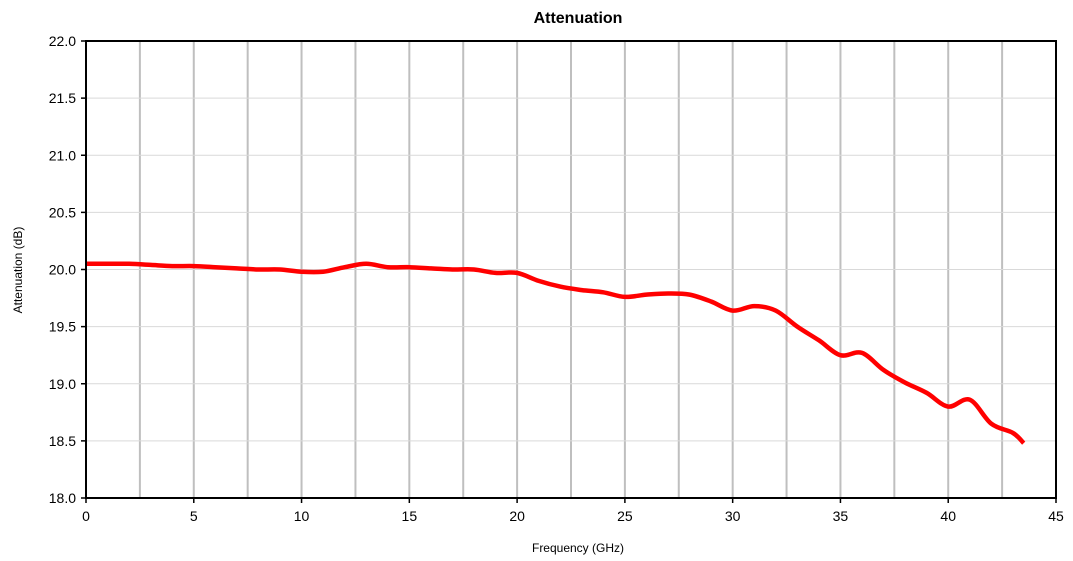 The width and height of the screenshot is (1073, 561). Describe the element at coordinates (841, 516) in the screenshot. I see `x-tick-label: 35` at that location.